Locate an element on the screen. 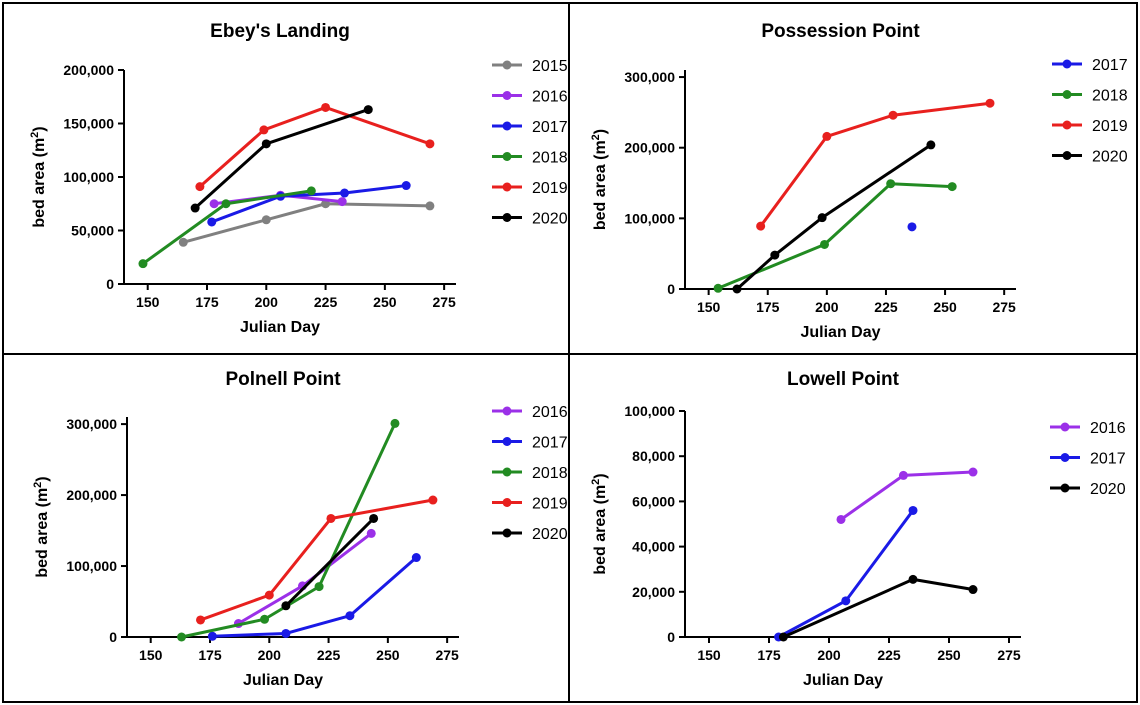  chart-title: Ebey's Landing is located at coordinates (280, 31).